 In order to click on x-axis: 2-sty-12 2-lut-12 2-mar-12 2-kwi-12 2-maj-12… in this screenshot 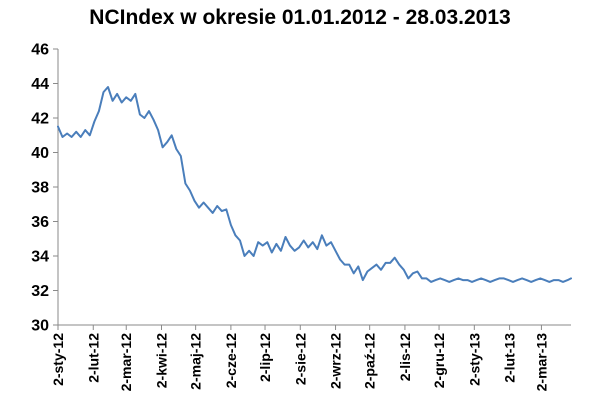, I will do `click(310, 358)`.